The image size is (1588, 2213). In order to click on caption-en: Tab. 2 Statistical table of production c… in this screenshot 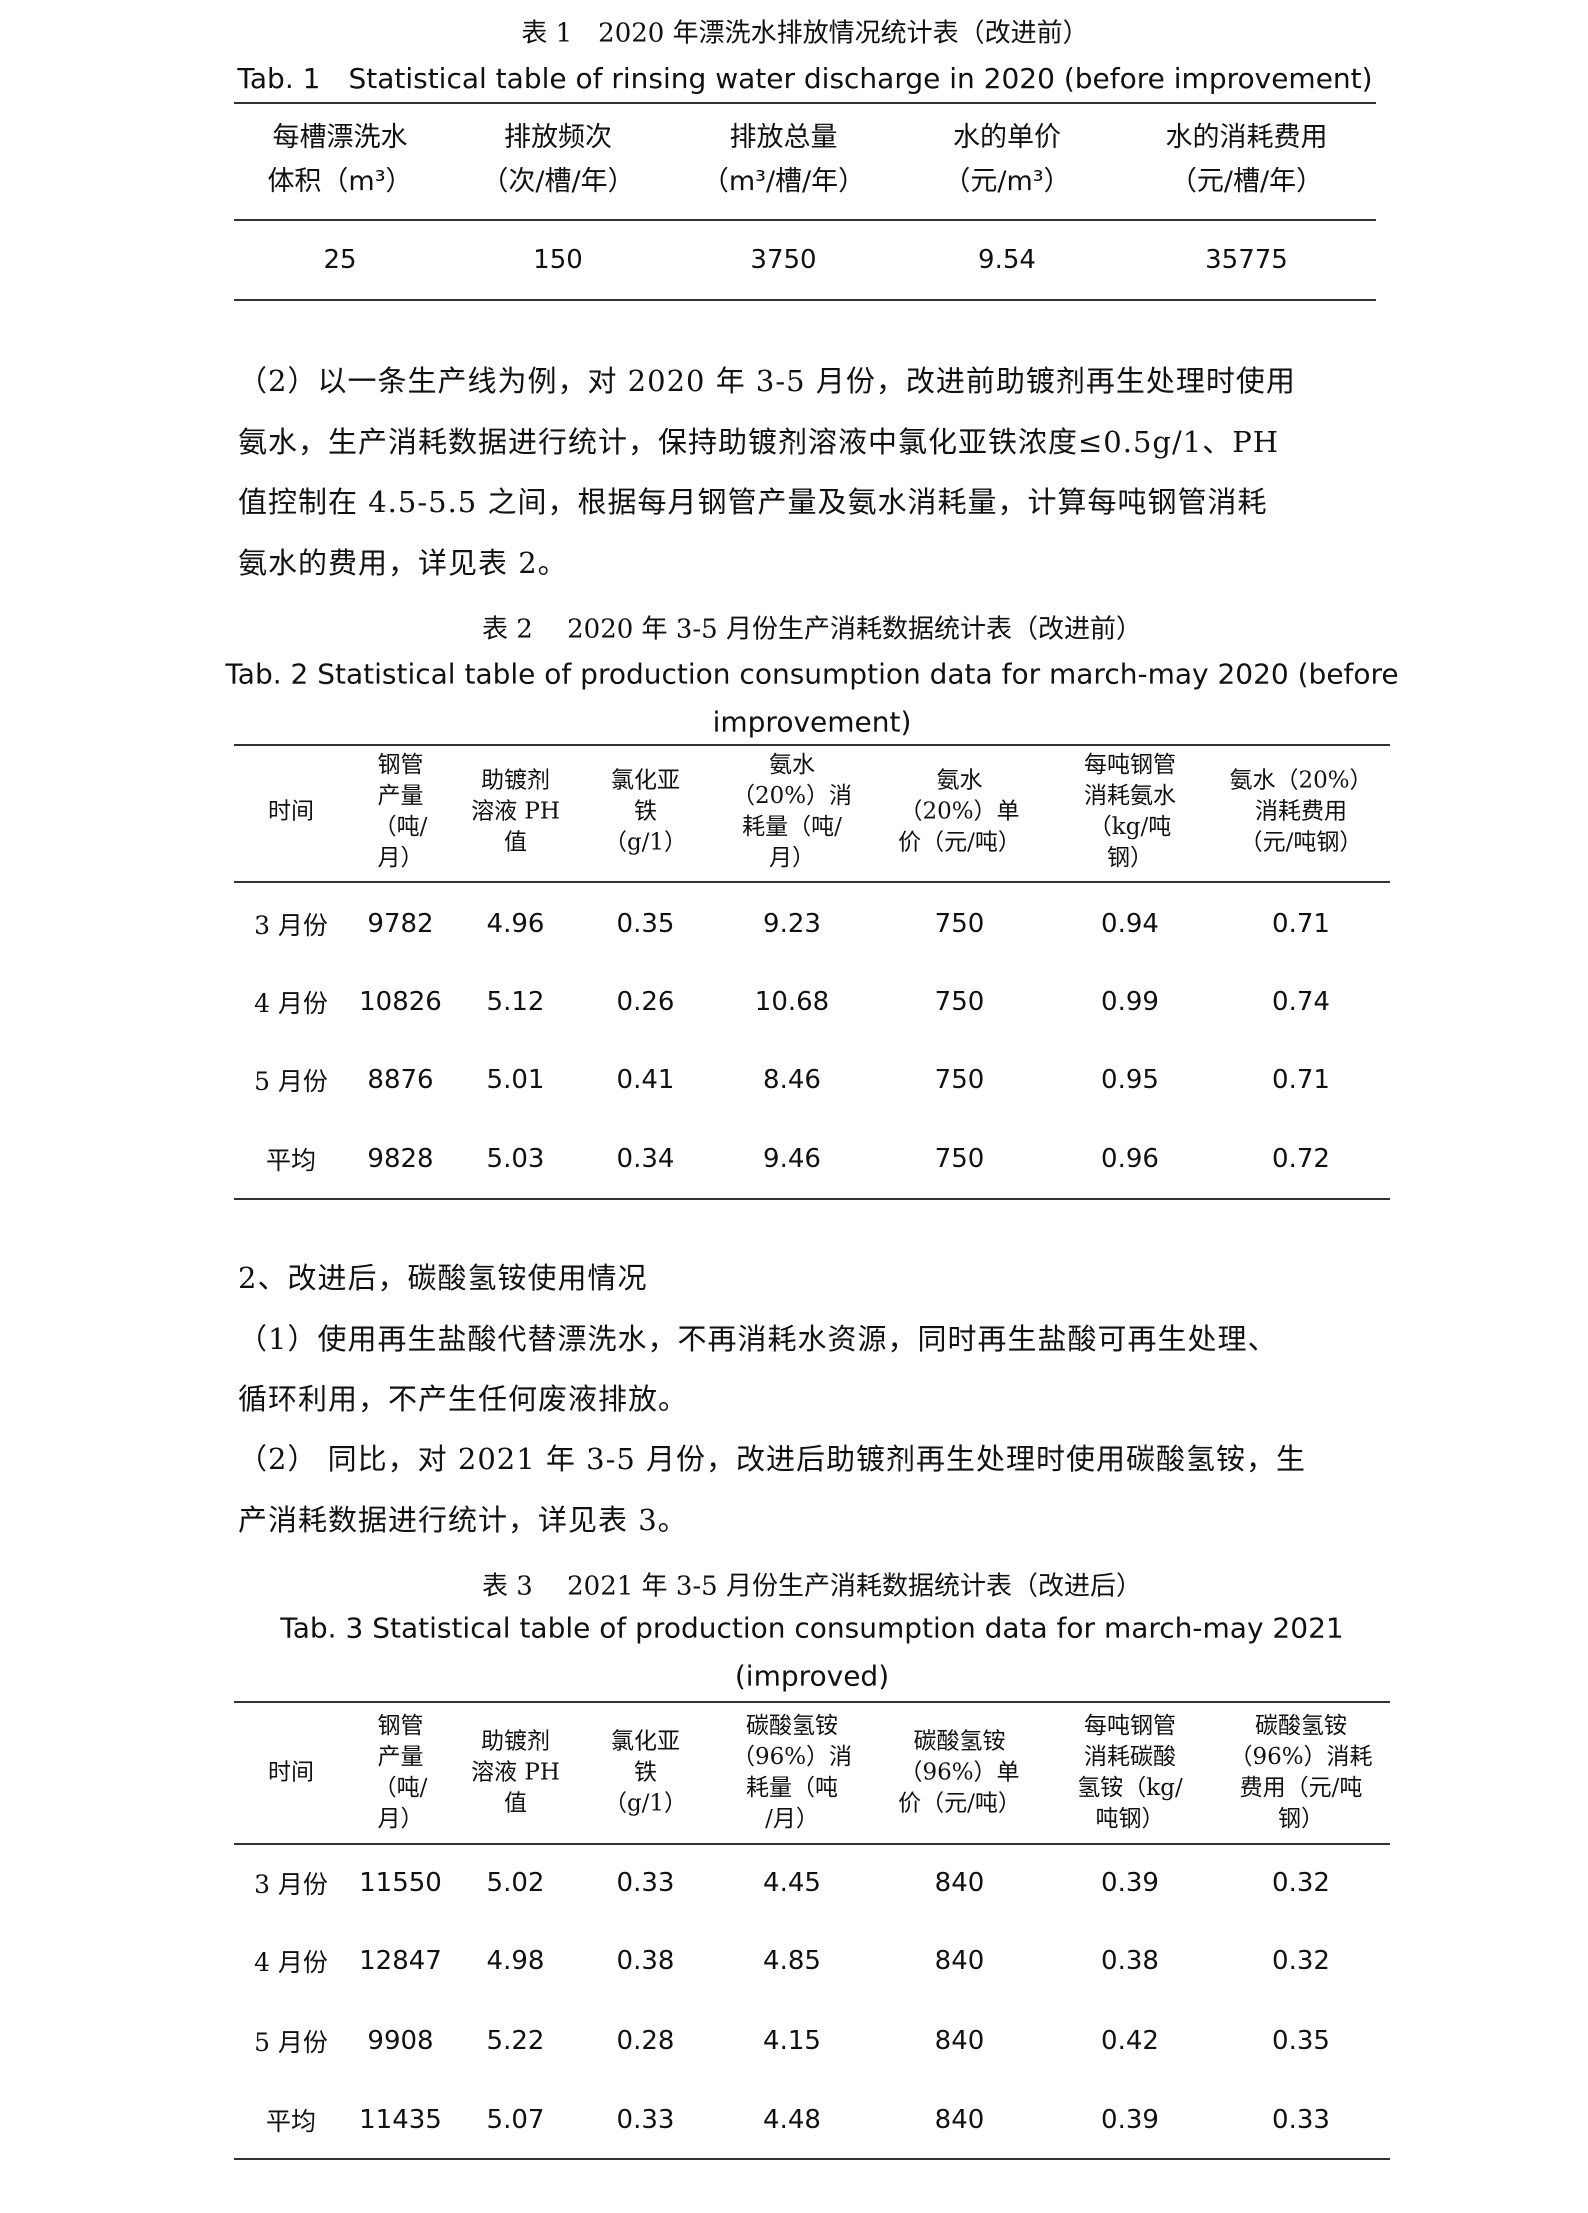, I will do `click(812, 674)`.